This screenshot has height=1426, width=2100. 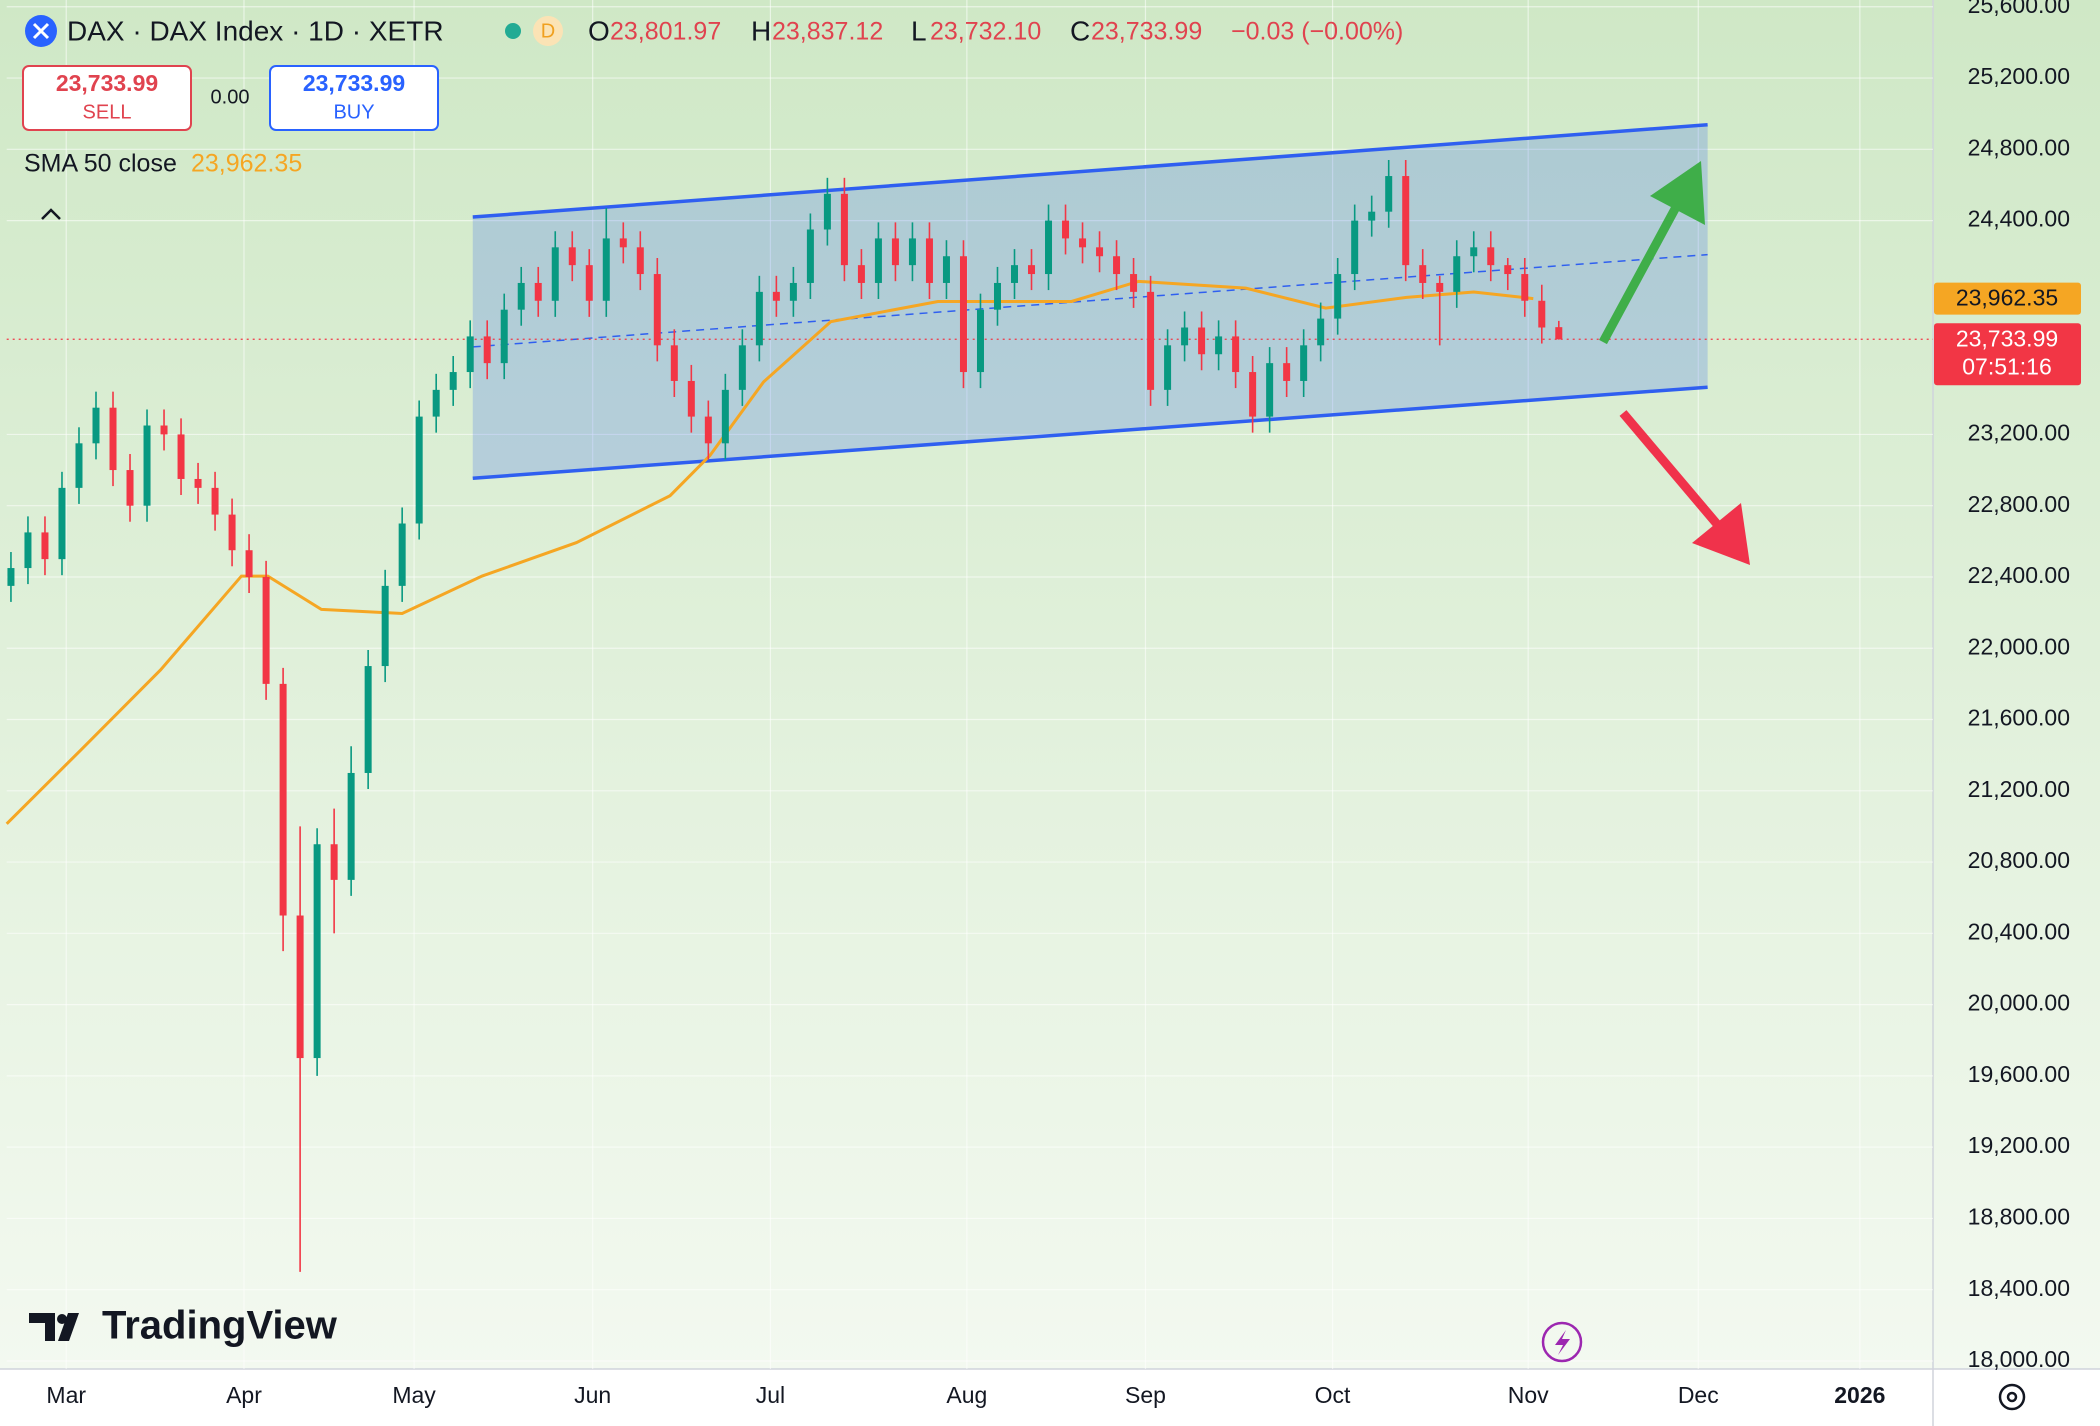 What do you see at coordinates (1090, 170) in the screenshot?
I see `channel-upper` at bounding box center [1090, 170].